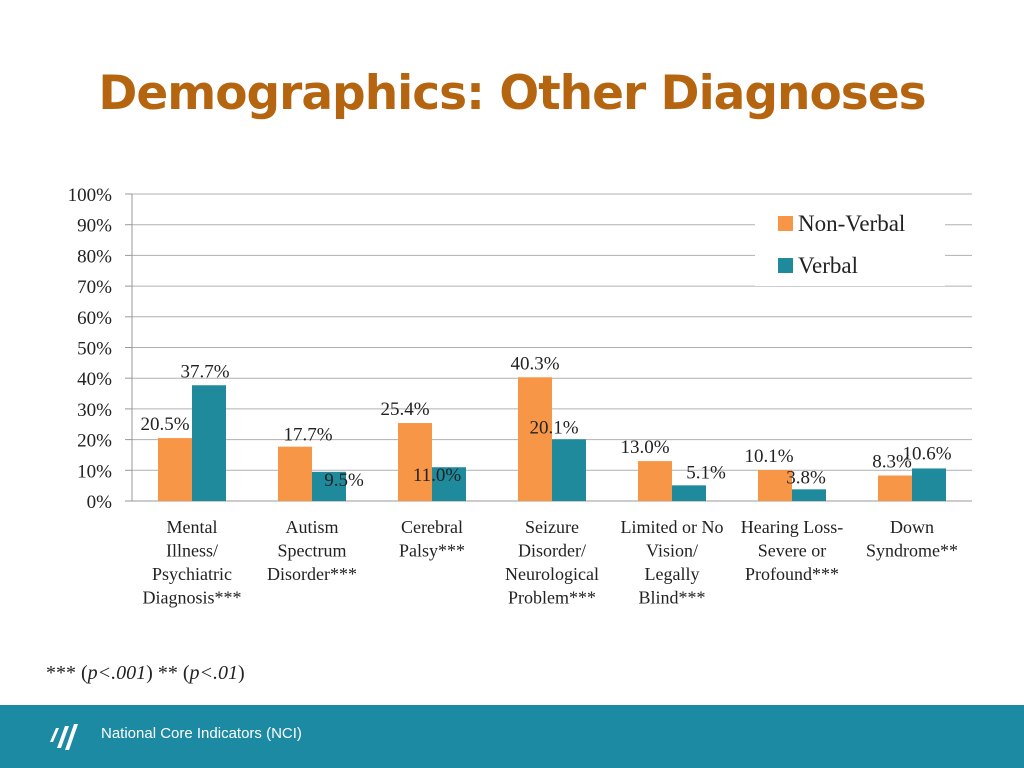 This screenshot has height=768, width=1024. What do you see at coordinates (312, 551) in the screenshot?
I see `x-category-label: Spectrum` at bounding box center [312, 551].